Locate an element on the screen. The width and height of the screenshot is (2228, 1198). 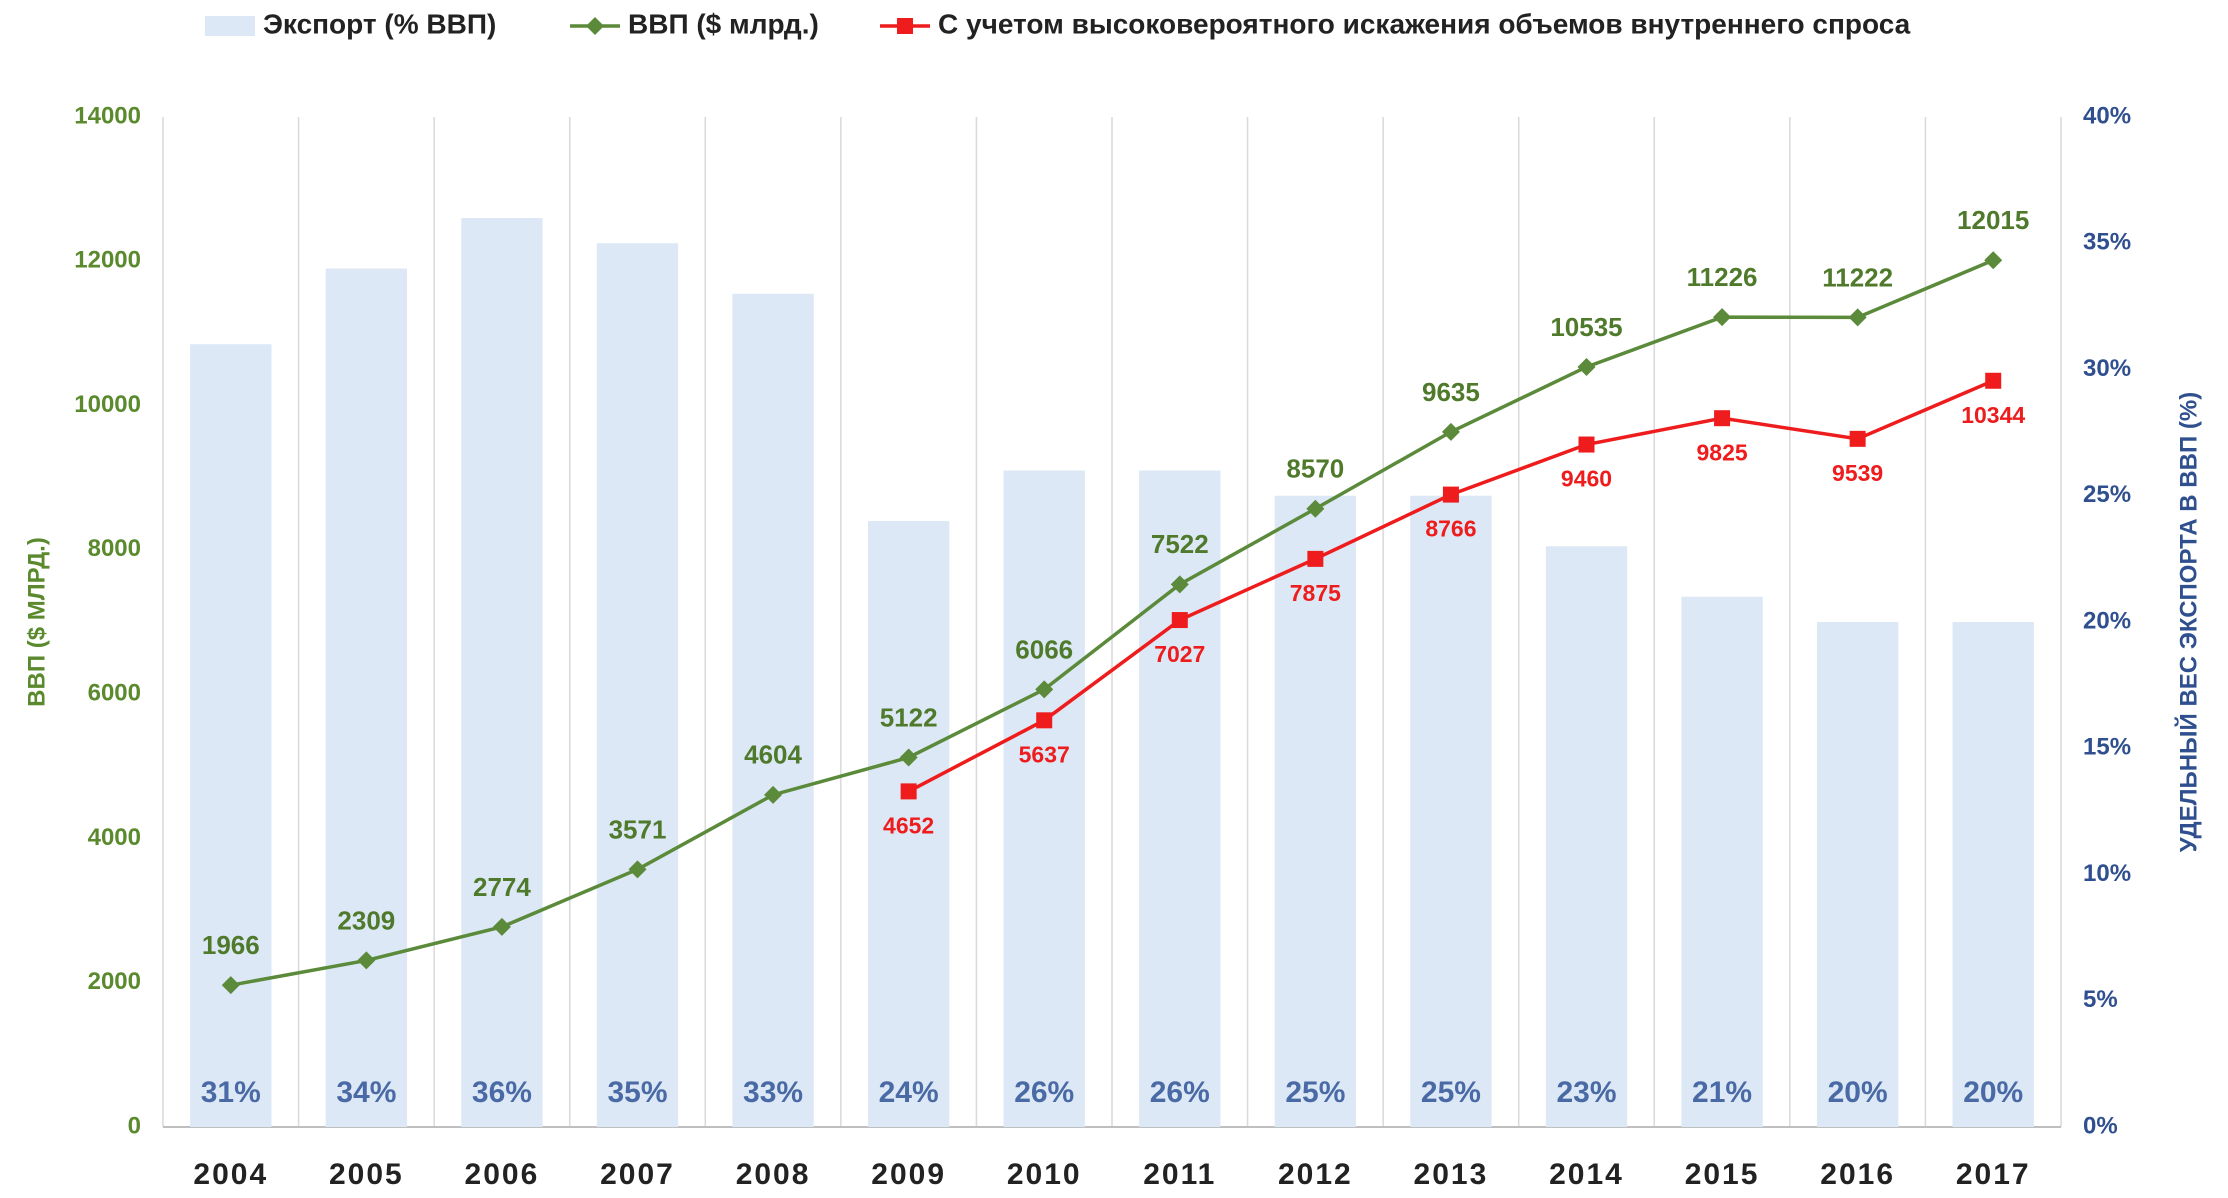
data-label: 7875 is located at coordinates (1315, 593).